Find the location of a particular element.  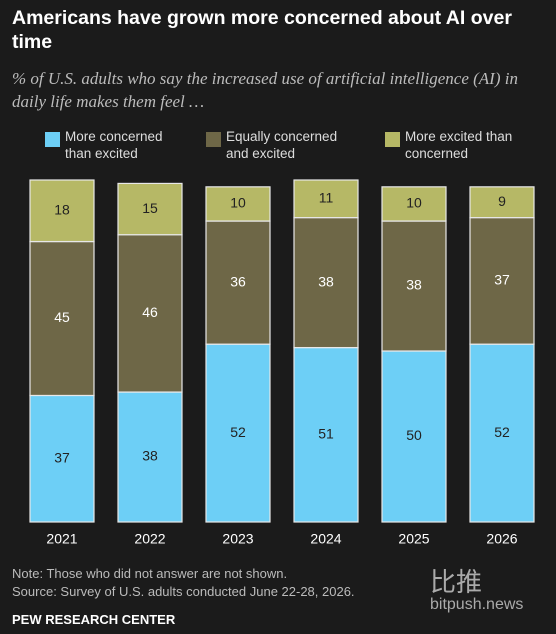

data-label: 46 is located at coordinates (150, 312).